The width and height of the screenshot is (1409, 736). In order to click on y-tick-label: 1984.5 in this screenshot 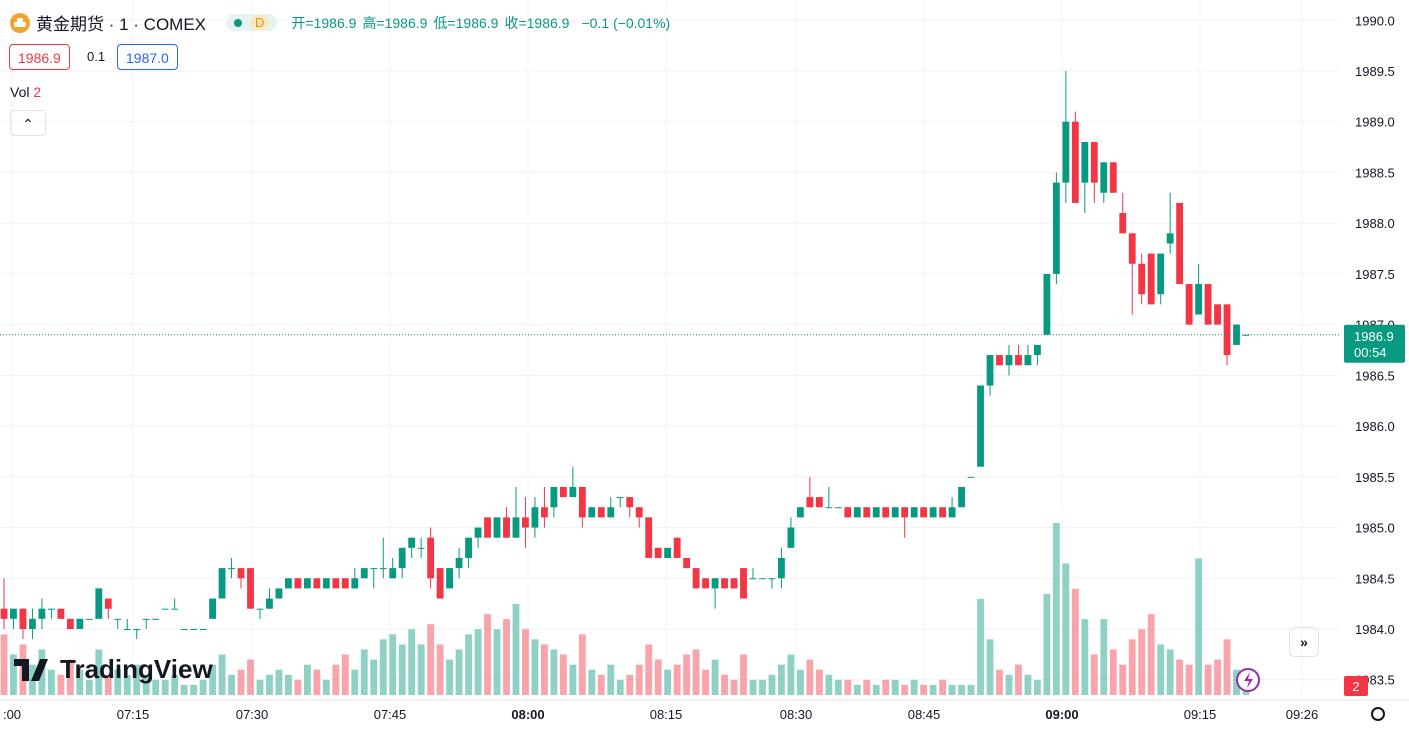, I will do `click(1375, 578)`.